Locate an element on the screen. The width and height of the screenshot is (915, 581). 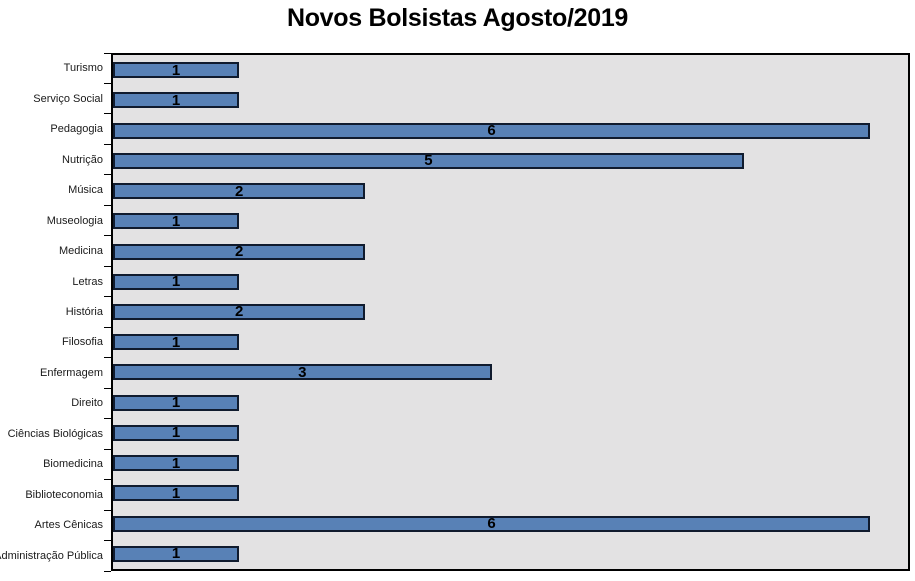
value-label: 5 is located at coordinates (428, 161).